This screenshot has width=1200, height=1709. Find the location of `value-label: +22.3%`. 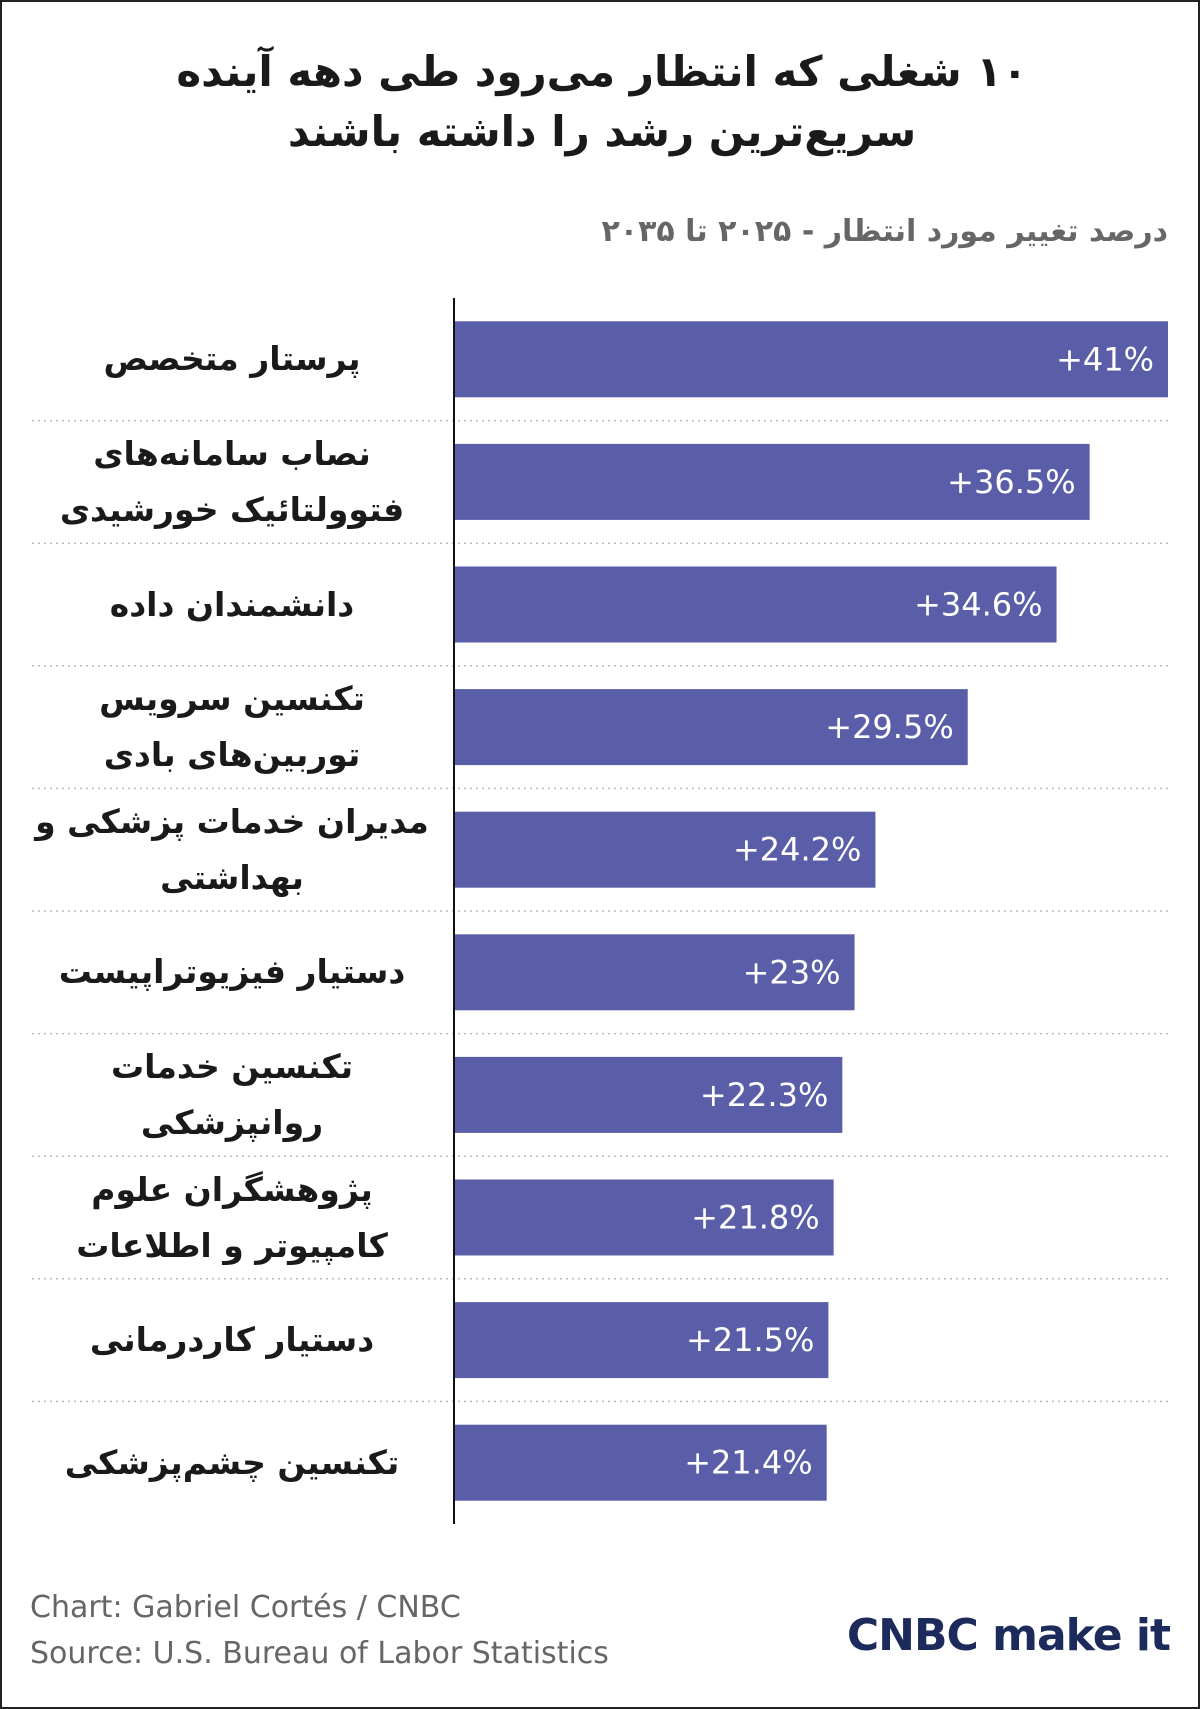

value-label: +22.3% is located at coordinates (764, 1095).